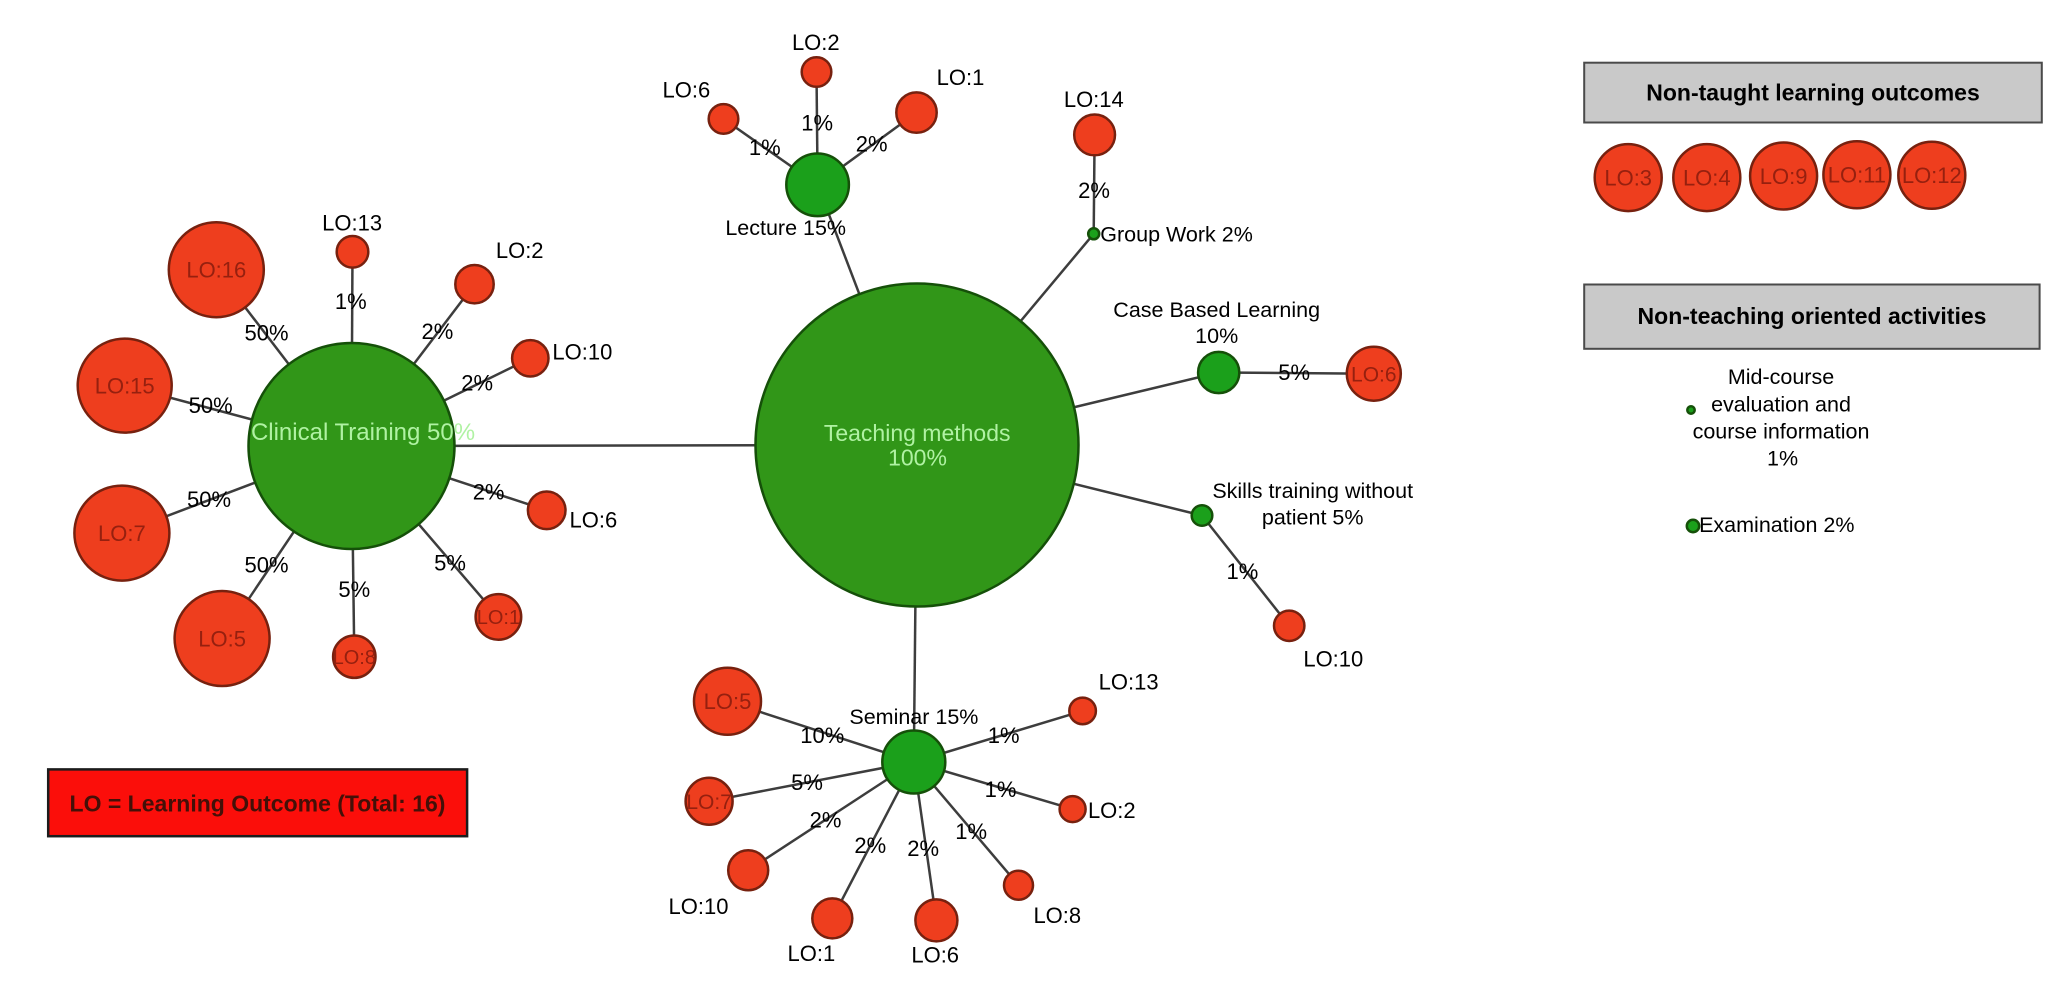 This screenshot has width=2059, height=1006. I want to click on svg-text: Lecture 15%, so click(785, 228).